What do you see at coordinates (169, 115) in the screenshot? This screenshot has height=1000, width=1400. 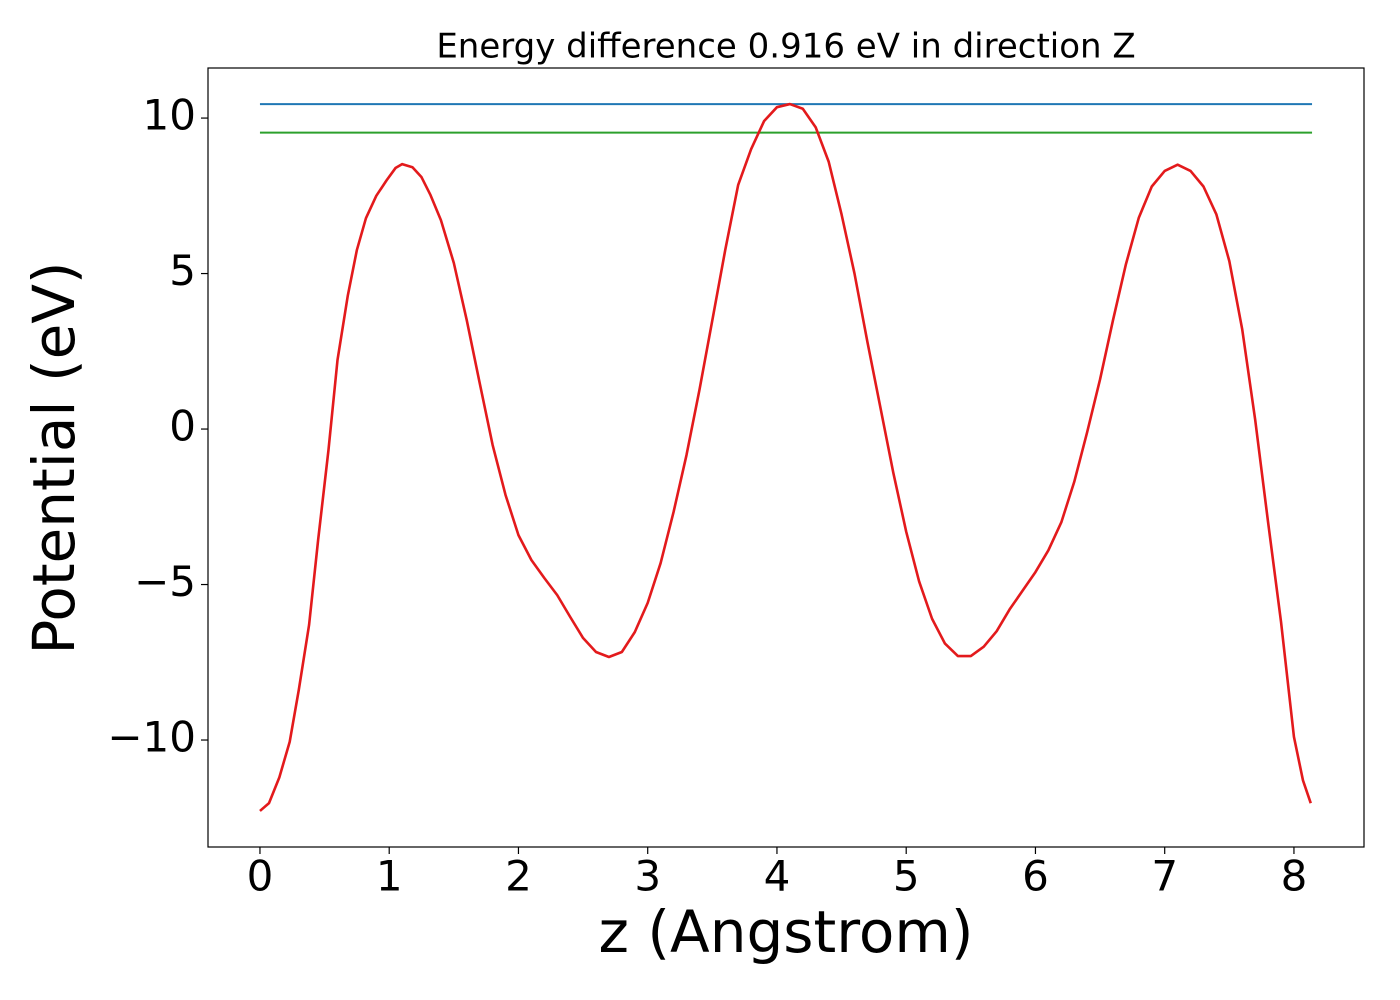 I see `y-tick-label: 10` at bounding box center [169, 115].